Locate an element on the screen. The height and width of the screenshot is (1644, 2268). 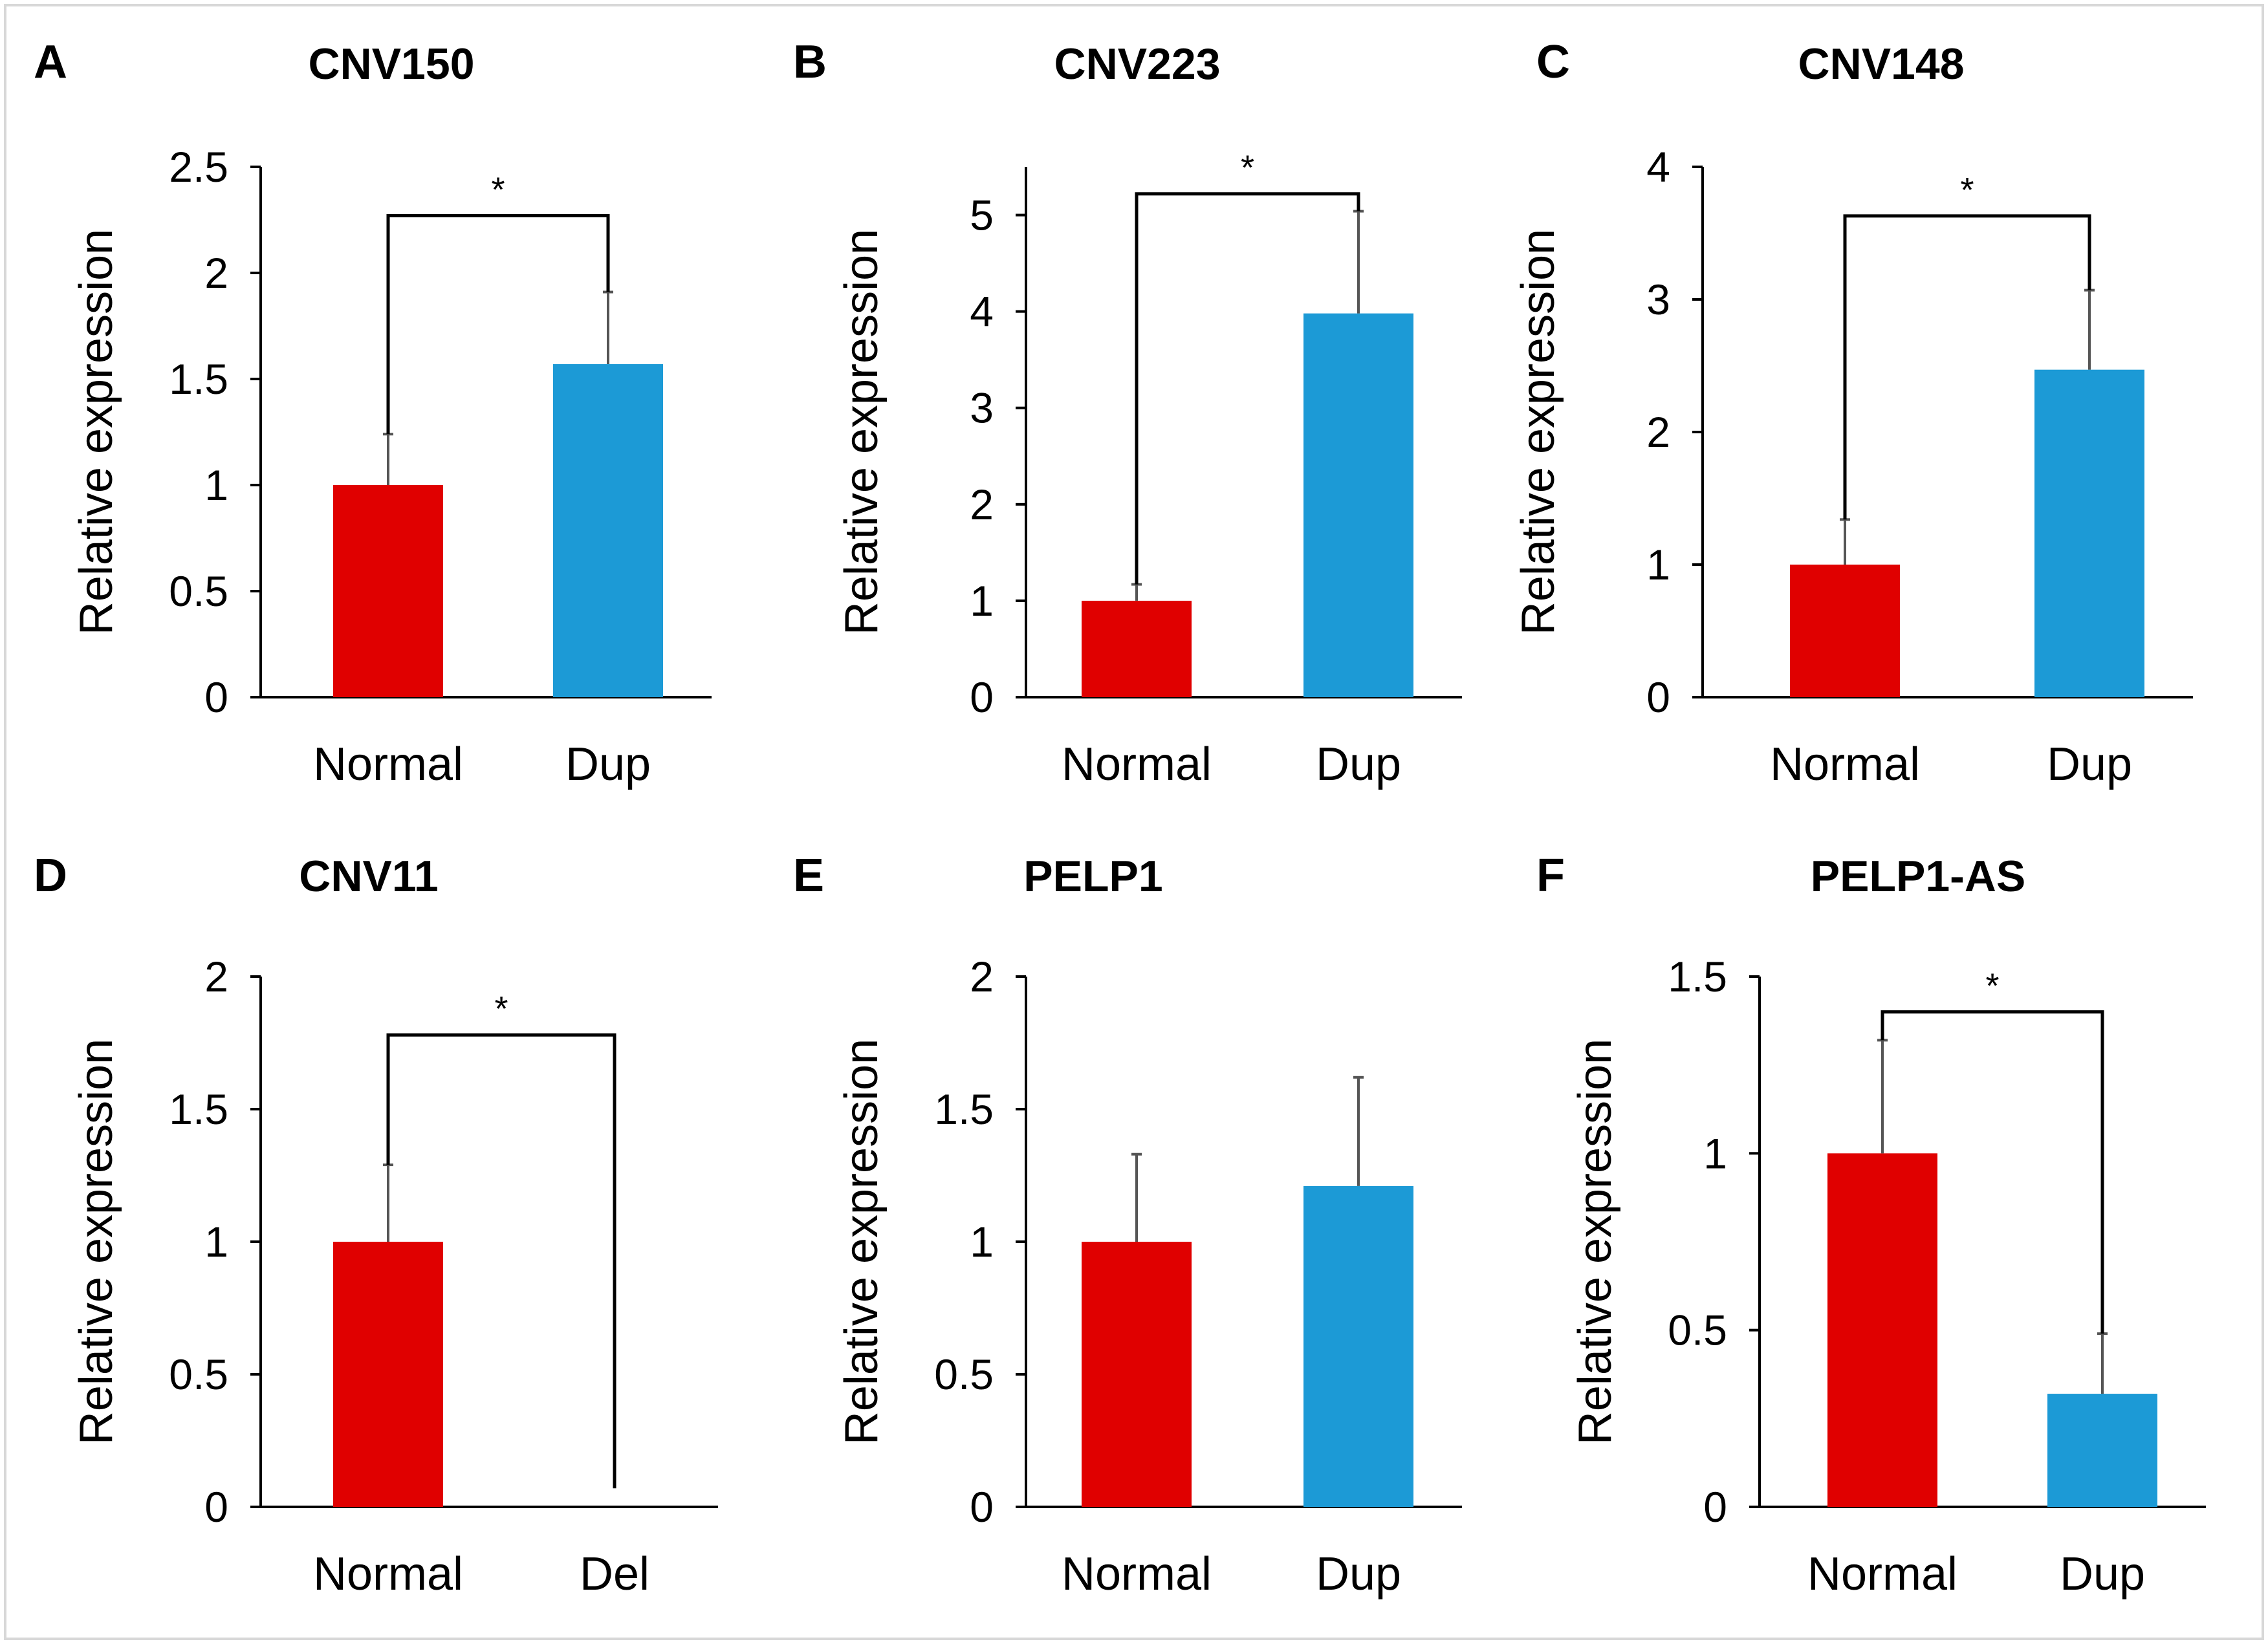
chart-title: CNV11 is located at coordinates (369, 876).